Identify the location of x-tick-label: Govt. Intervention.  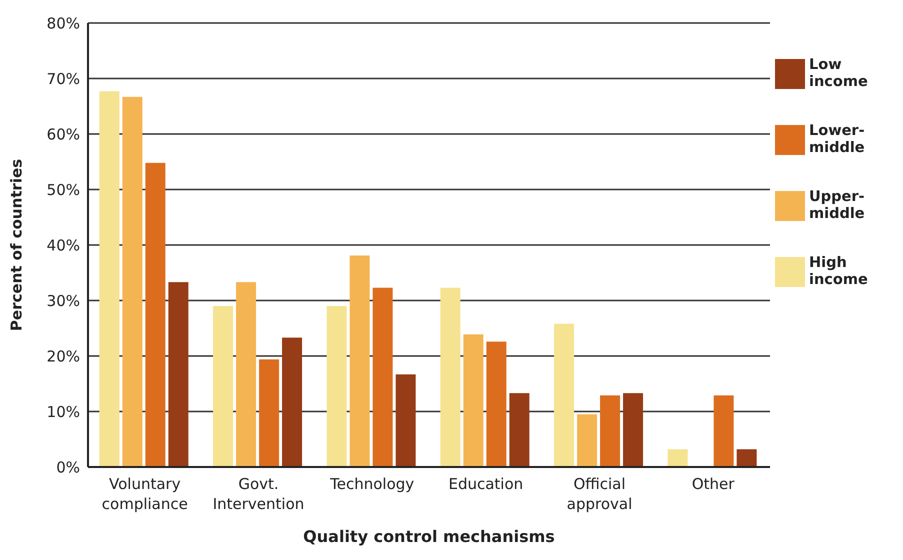
(258, 494).